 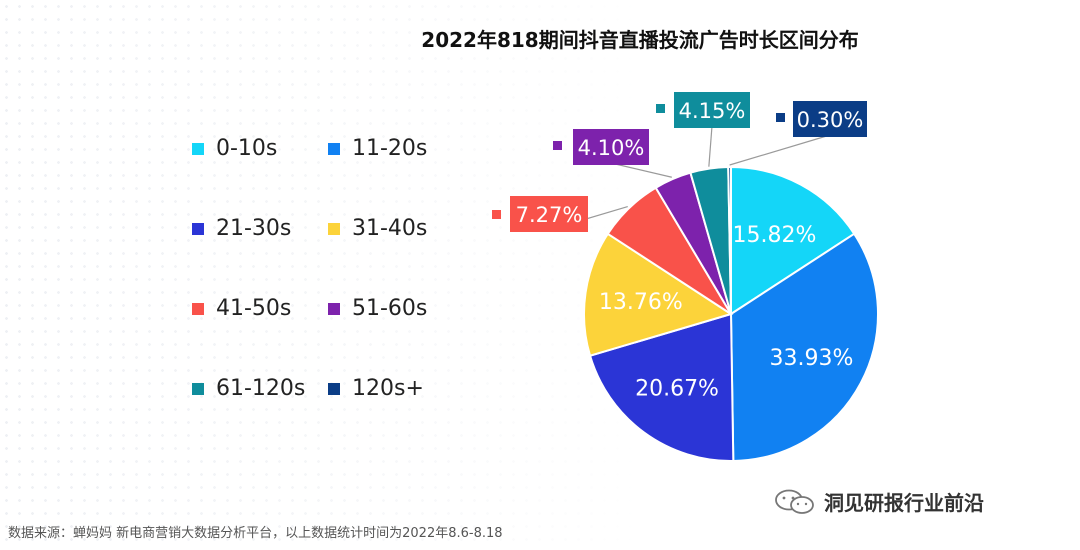 I want to click on data-label-0-10s: 15.82%, so click(x=775, y=235).